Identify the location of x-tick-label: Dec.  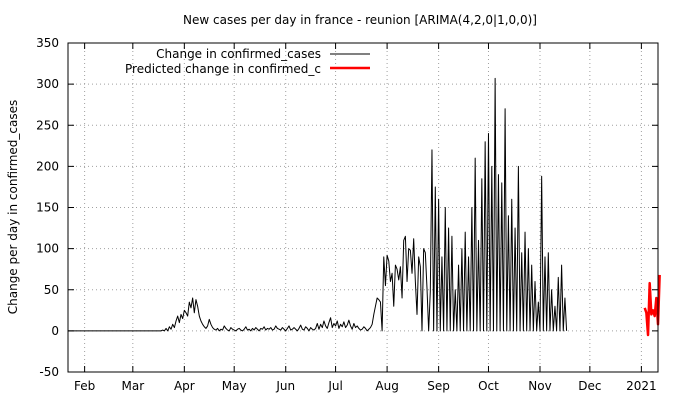
(589, 386).